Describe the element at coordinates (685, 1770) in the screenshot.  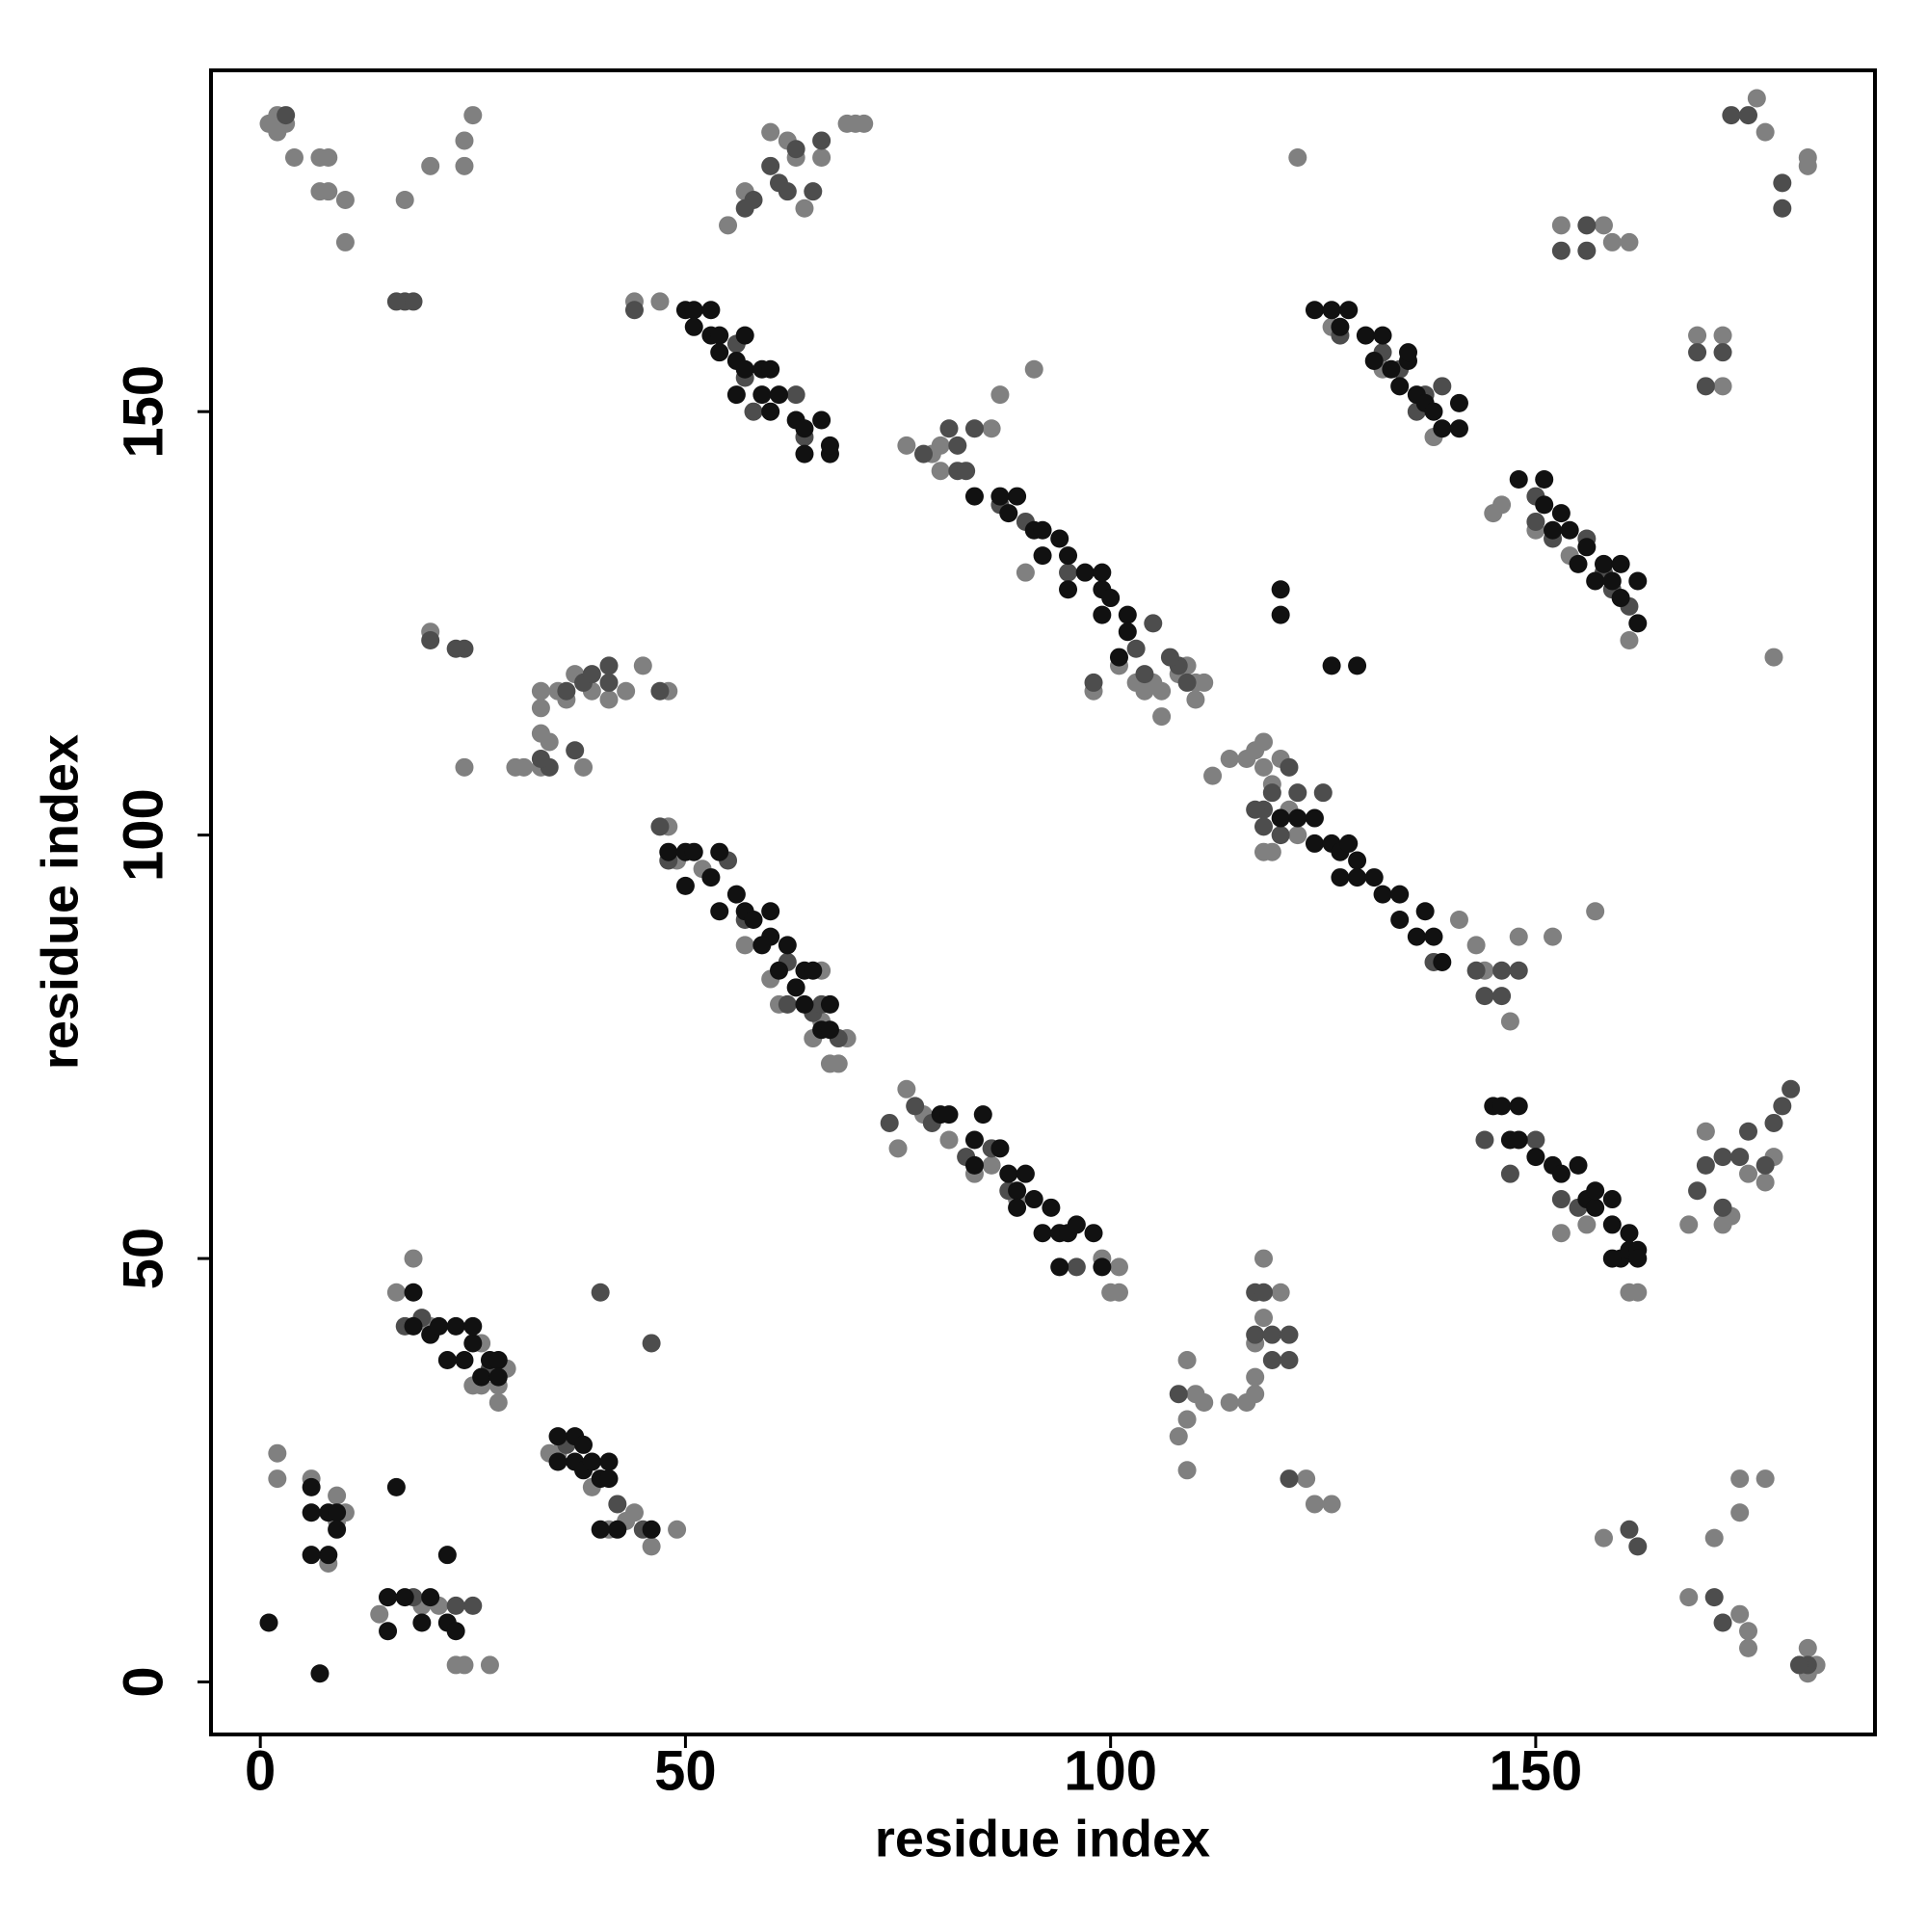
I see `x-tick-label: 50` at that location.